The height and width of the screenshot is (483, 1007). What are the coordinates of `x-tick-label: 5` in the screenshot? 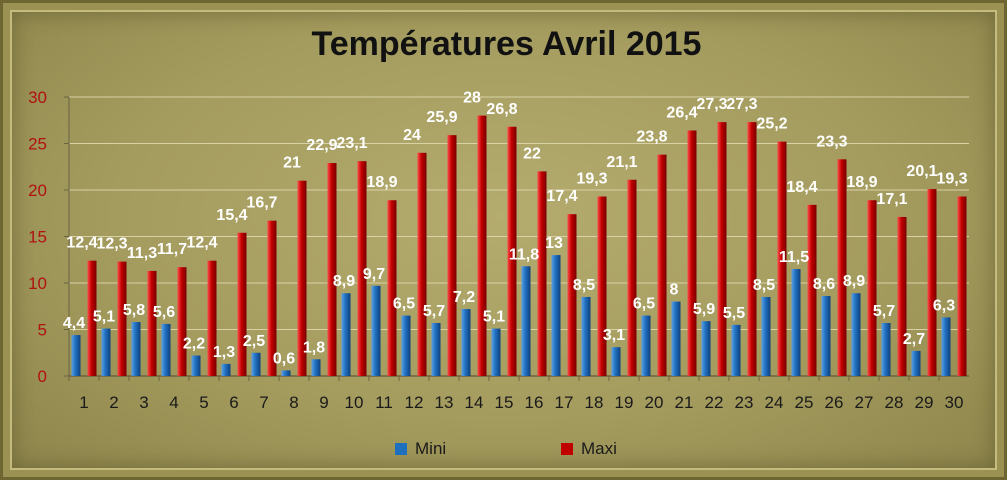 It's located at (203, 402).